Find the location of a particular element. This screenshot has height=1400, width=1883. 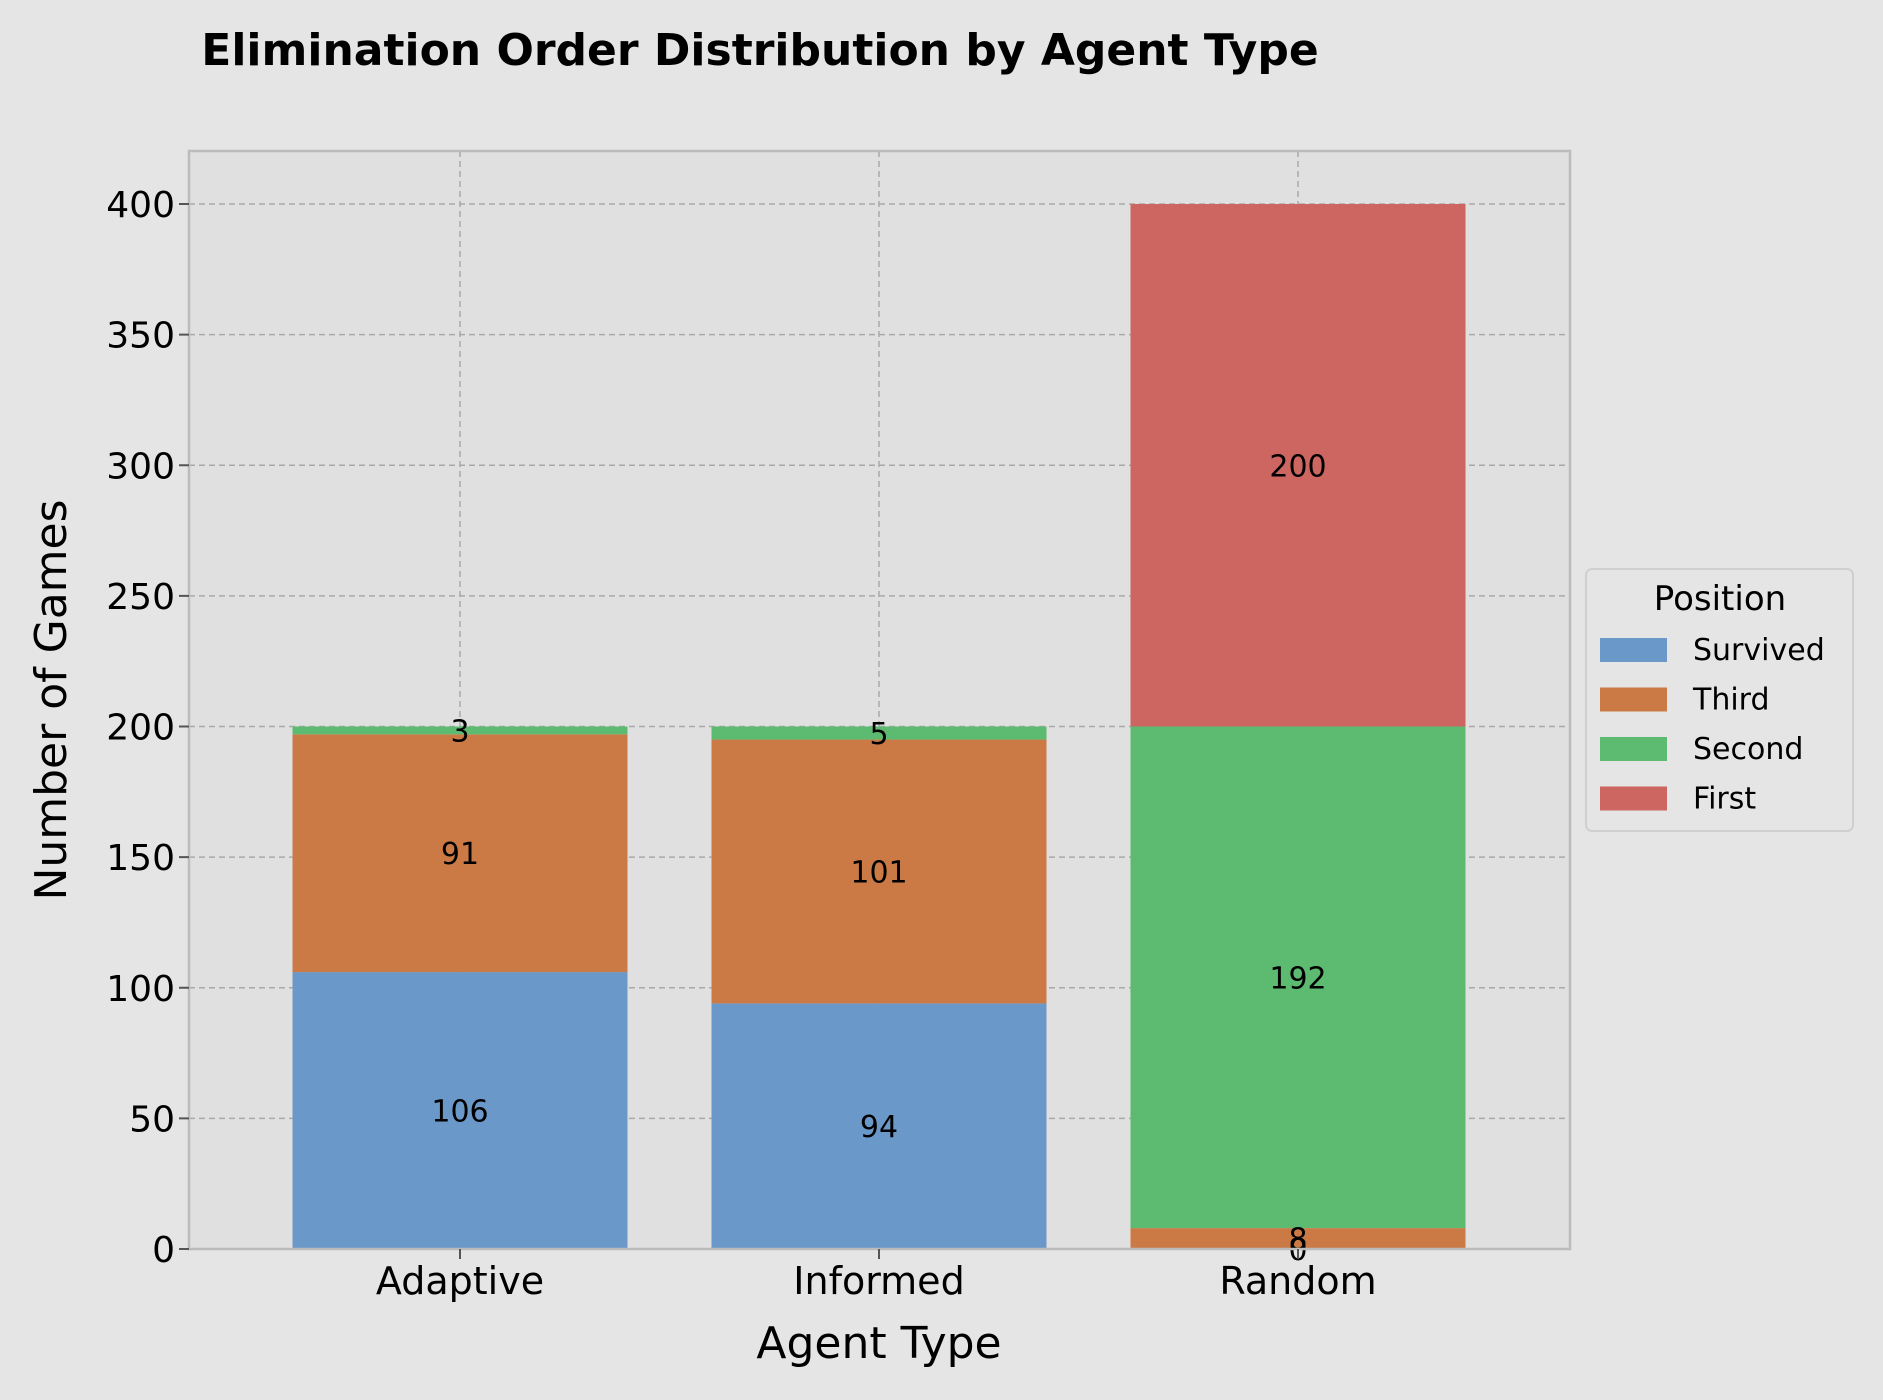

data-label: 5 is located at coordinates (878, 734).